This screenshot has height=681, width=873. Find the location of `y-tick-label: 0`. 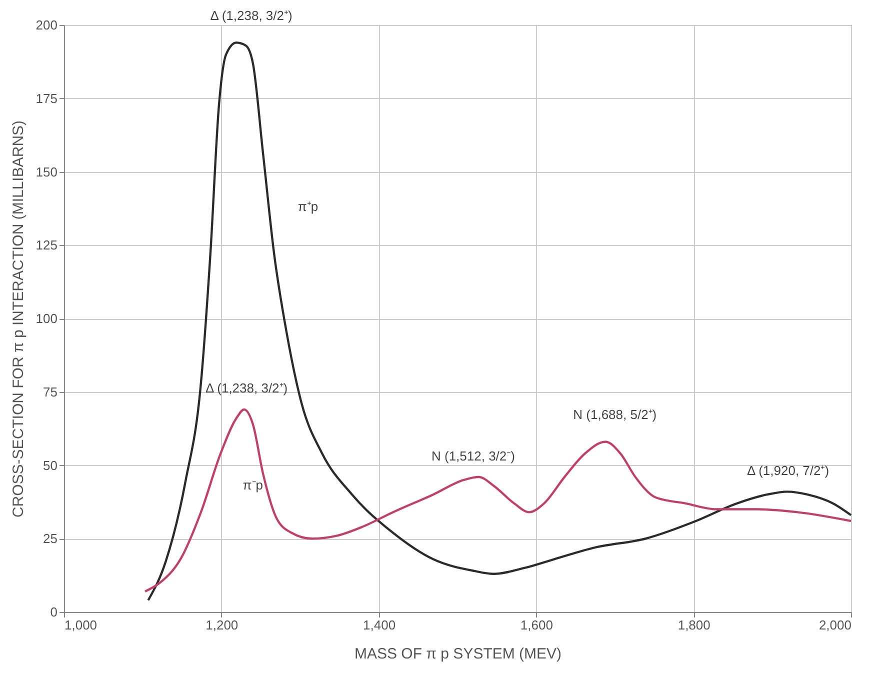

y-tick-label: 0 is located at coordinates (54, 612).